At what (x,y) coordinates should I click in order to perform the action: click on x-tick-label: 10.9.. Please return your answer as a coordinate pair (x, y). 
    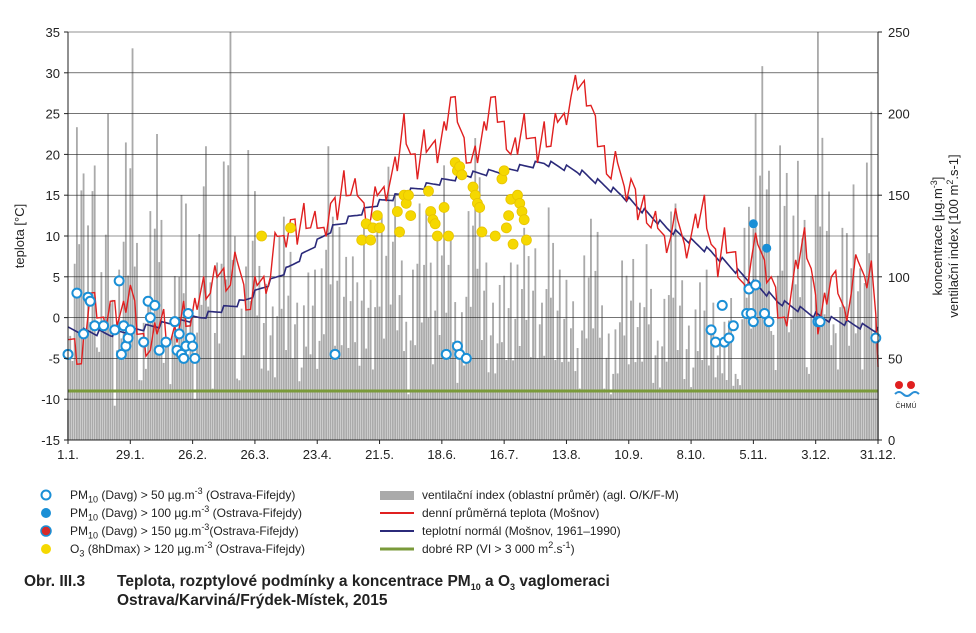
    Looking at the image, I should click on (628, 454).